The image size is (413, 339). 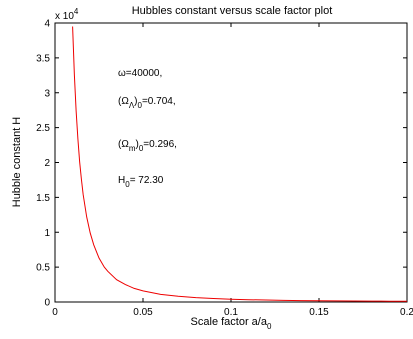 I want to click on annotation-text: H0= 72.30, so click(x=141, y=182).